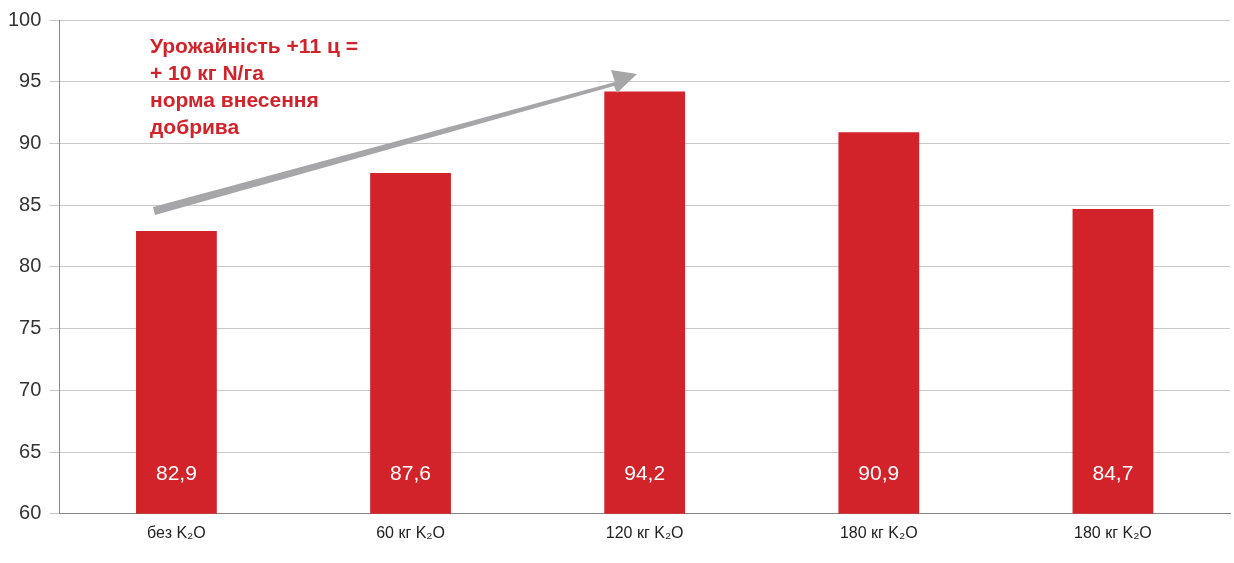 The width and height of the screenshot is (1234, 563). Describe the element at coordinates (645, 472) in the screenshot. I see `data-label: 94,2` at that location.